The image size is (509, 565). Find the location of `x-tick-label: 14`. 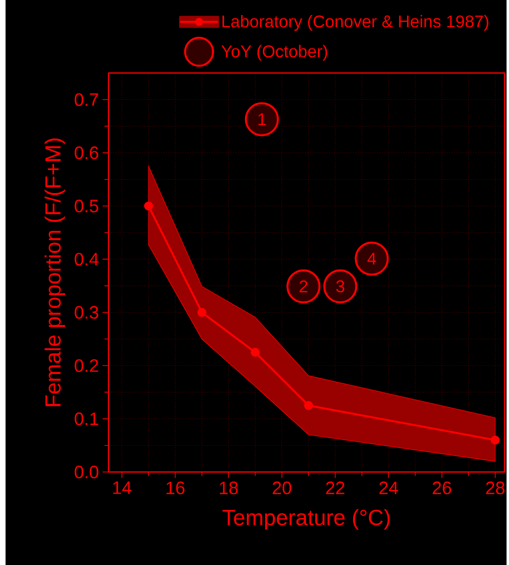

x-tick-label: 14 is located at coordinates (122, 488).